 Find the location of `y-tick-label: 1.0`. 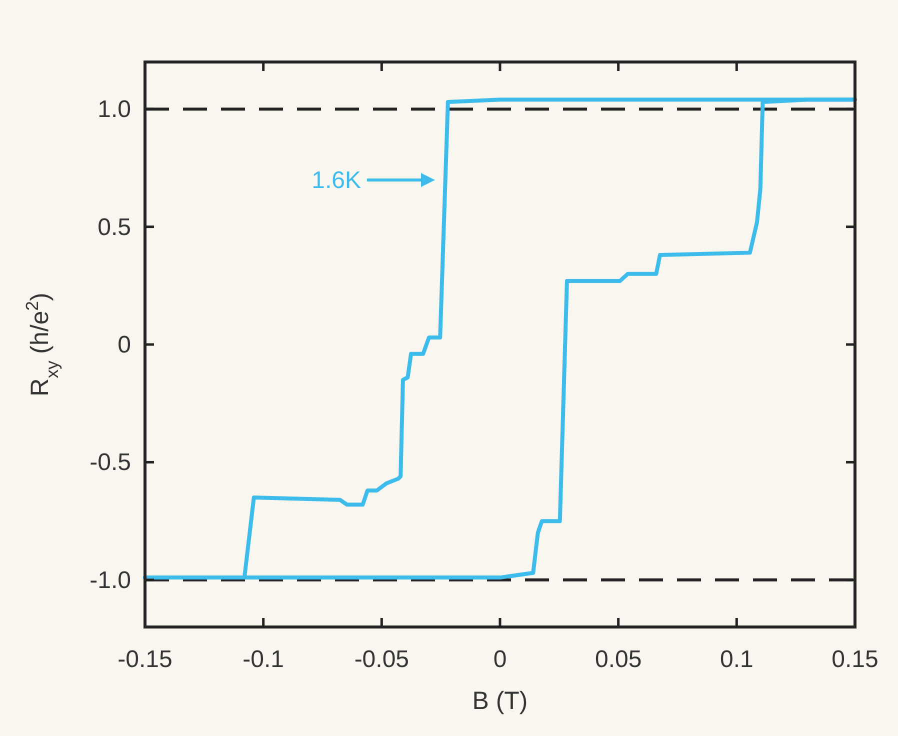

y-tick-label: 1.0 is located at coordinates (114, 110).